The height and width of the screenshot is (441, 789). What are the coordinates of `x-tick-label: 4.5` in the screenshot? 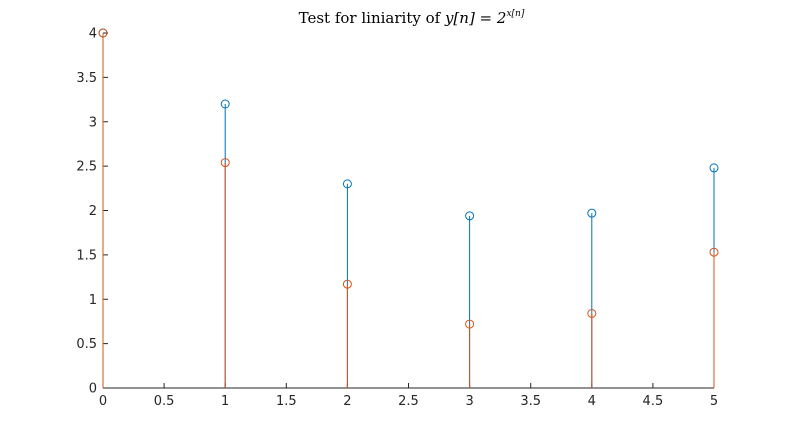 It's located at (653, 401).